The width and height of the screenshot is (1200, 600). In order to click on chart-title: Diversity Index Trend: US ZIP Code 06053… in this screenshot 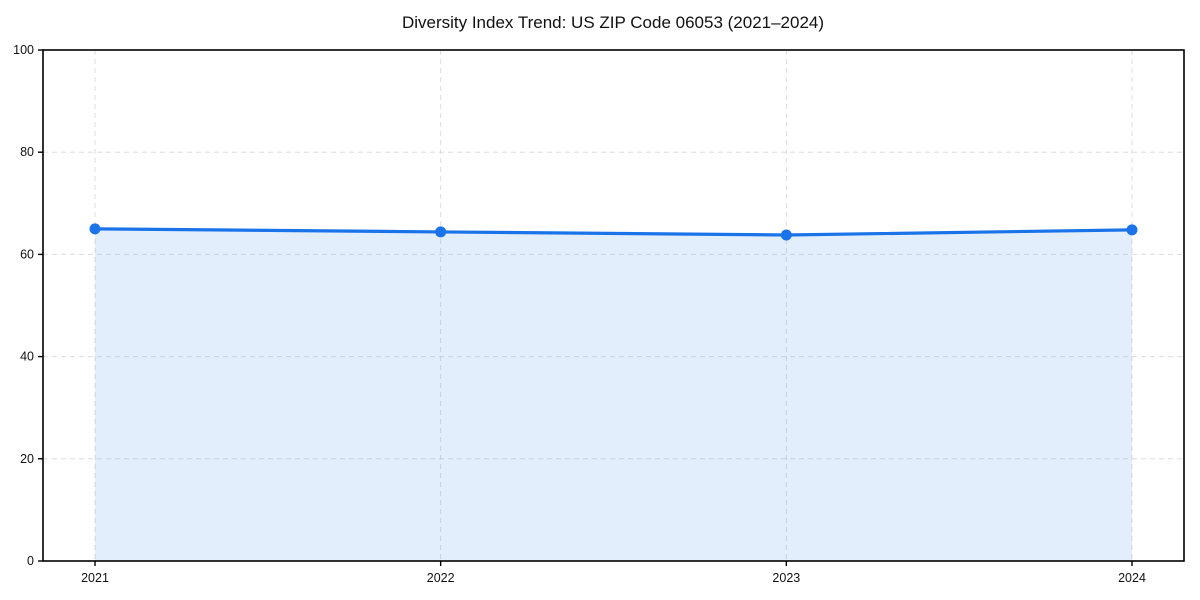, I will do `click(613, 22)`.